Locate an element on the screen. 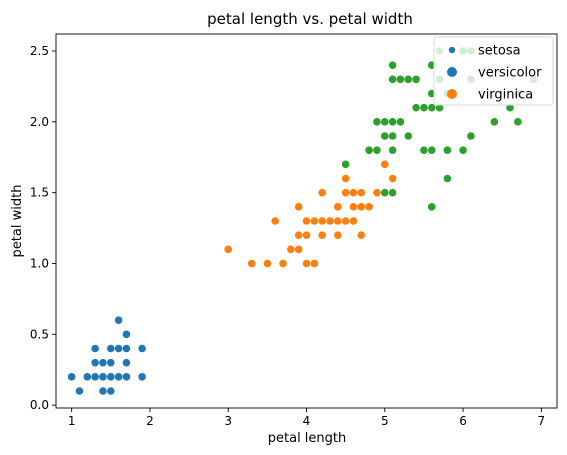  x-tick-label: 1 is located at coordinates (72, 421).